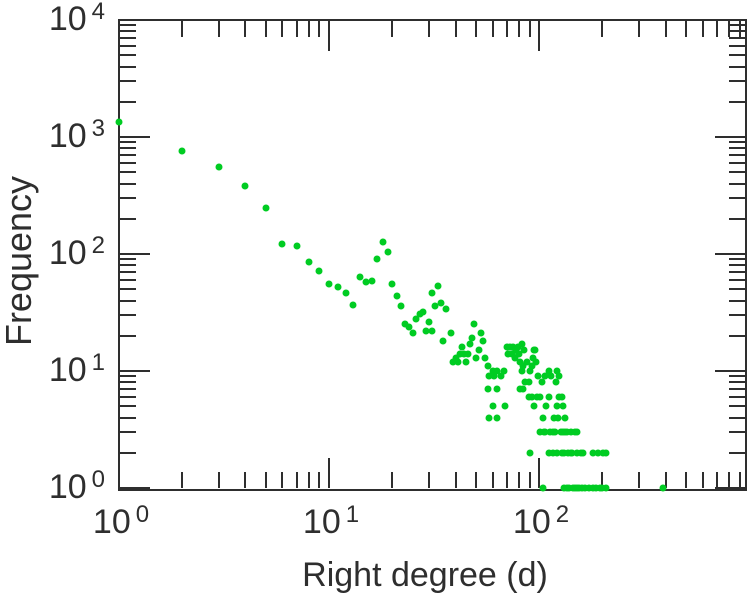  What do you see at coordinates (76, 486) in the screenshot?
I see `y-tick-label: 10 0` at bounding box center [76, 486].